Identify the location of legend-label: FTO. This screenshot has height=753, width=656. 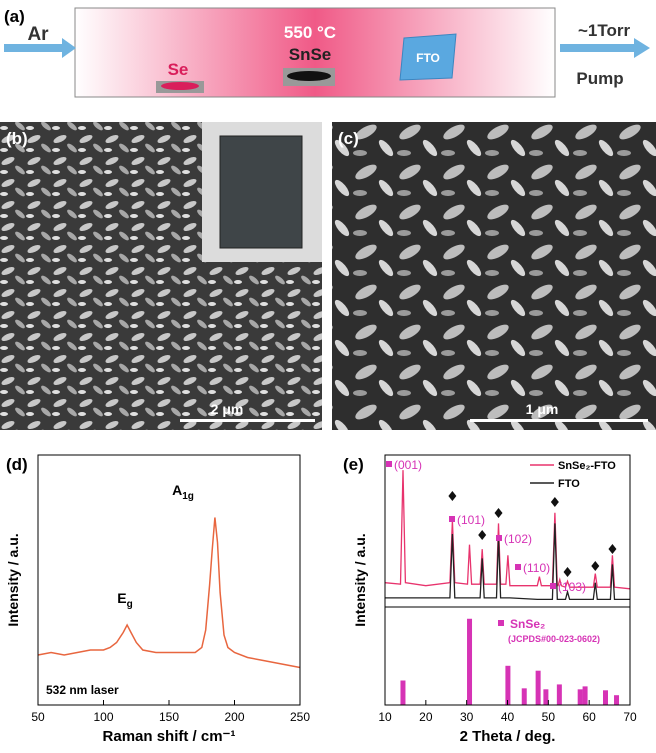
(569, 484).